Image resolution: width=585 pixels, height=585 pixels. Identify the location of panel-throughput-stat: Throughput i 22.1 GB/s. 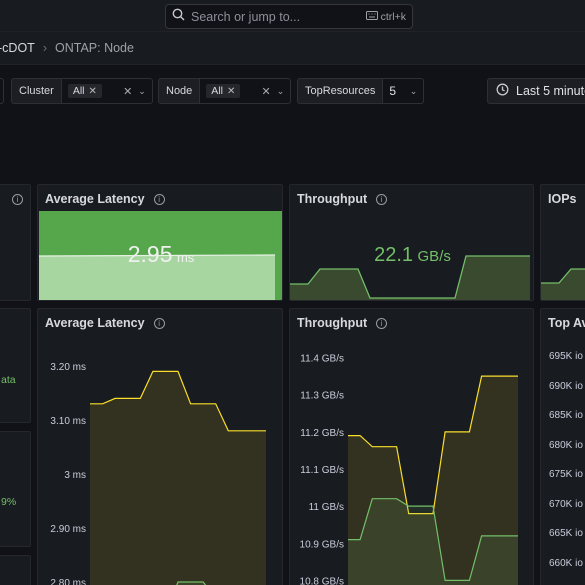
(411, 242).